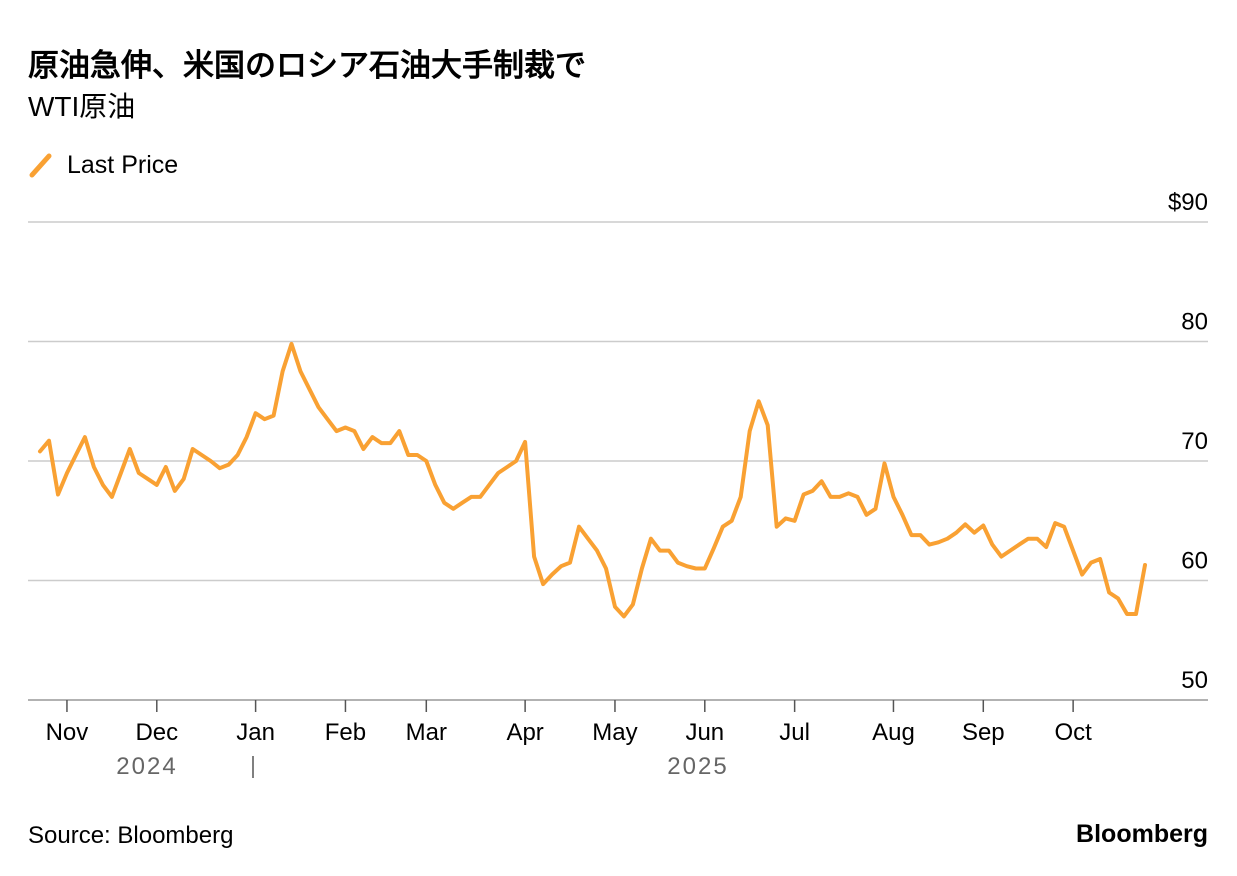  Describe the element at coordinates (1194, 680) in the screenshot. I see `y-tick-label: 50` at that location.